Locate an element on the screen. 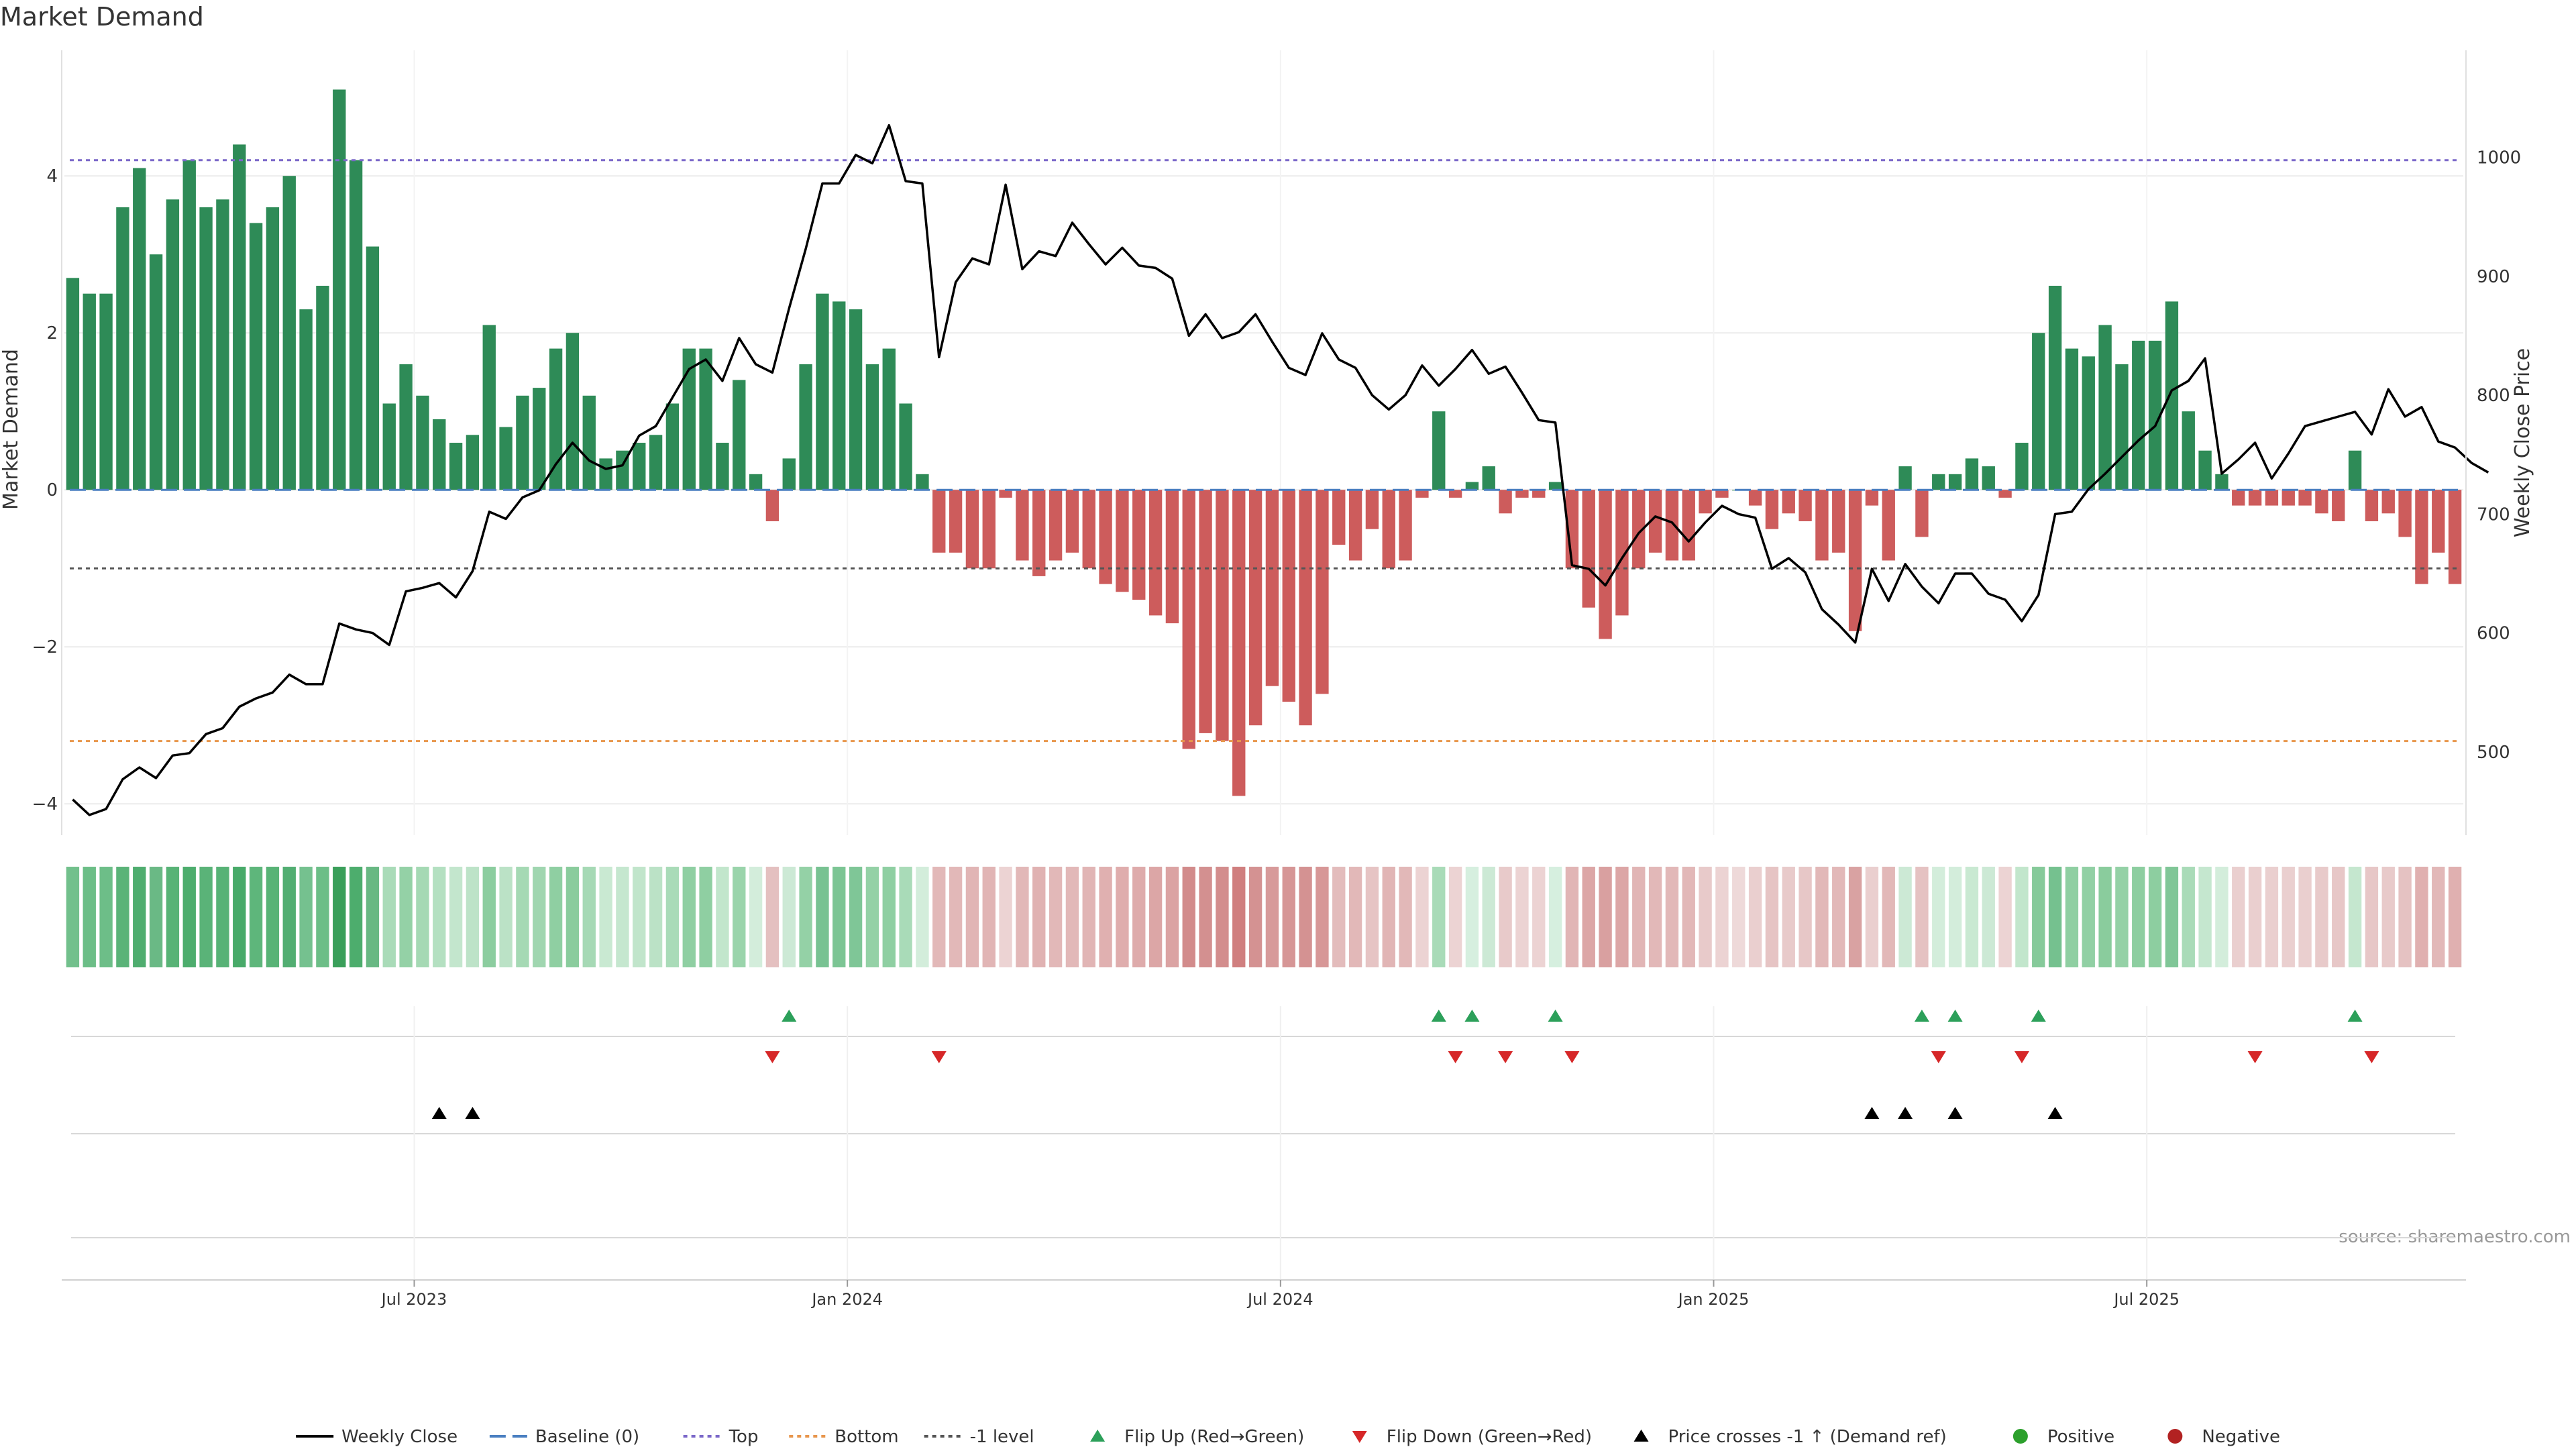  legend-label: Positive is located at coordinates (2080, 1437).